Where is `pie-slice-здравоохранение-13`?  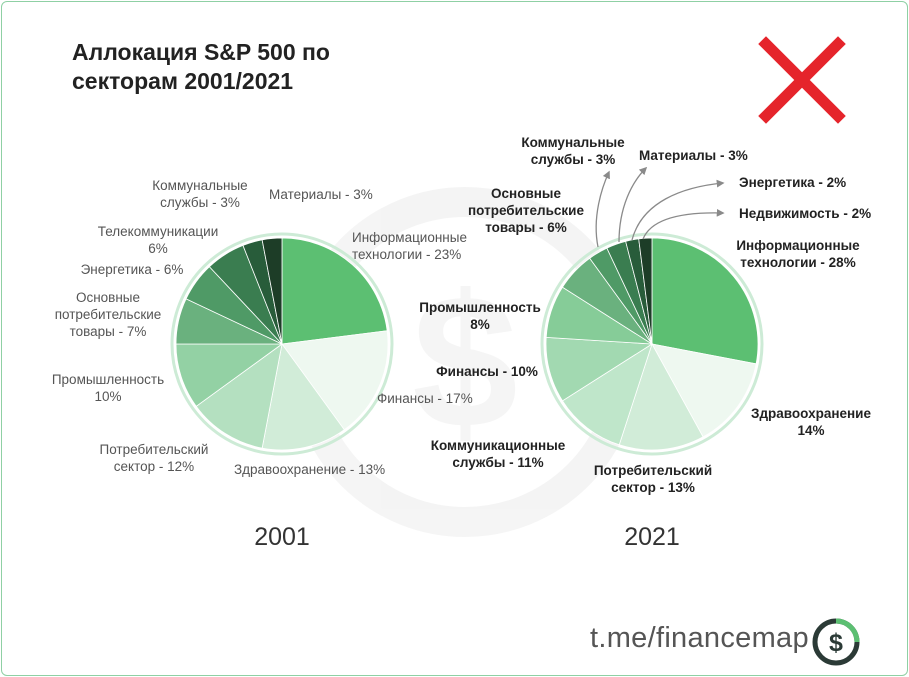 pie-slice-здравоохранение-13 is located at coordinates (303, 397).